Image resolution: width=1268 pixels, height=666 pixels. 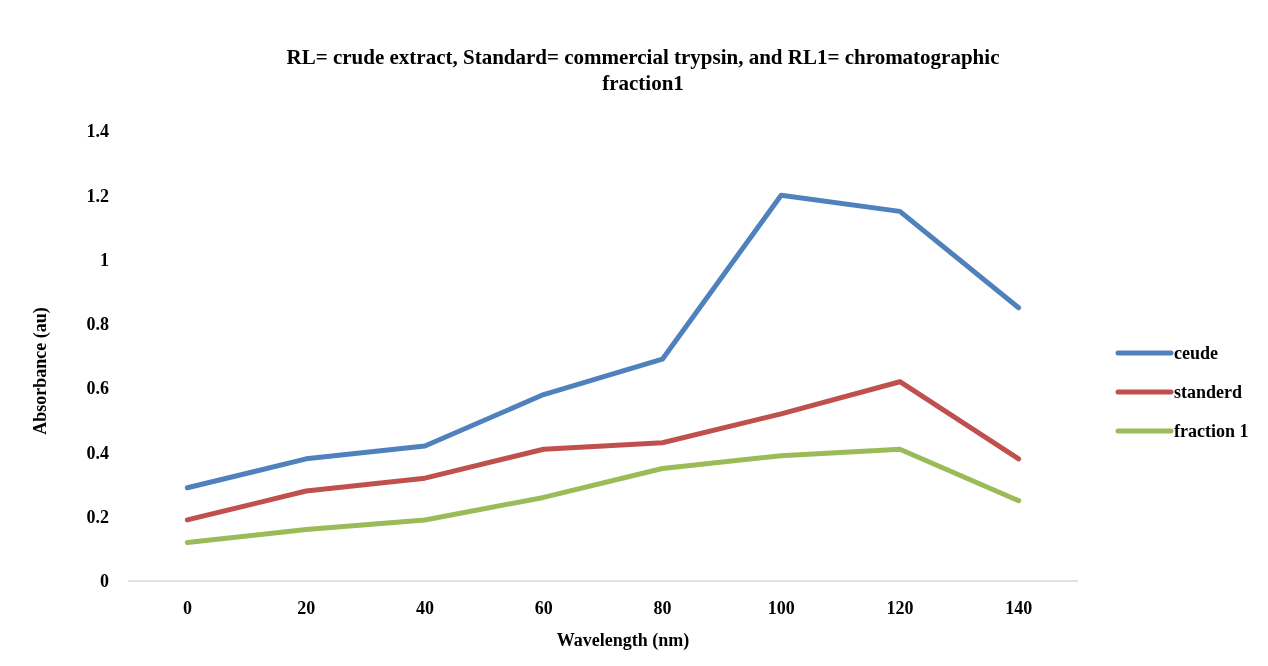 I want to click on y-tick-label: 0.8, so click(x=97, y=324).